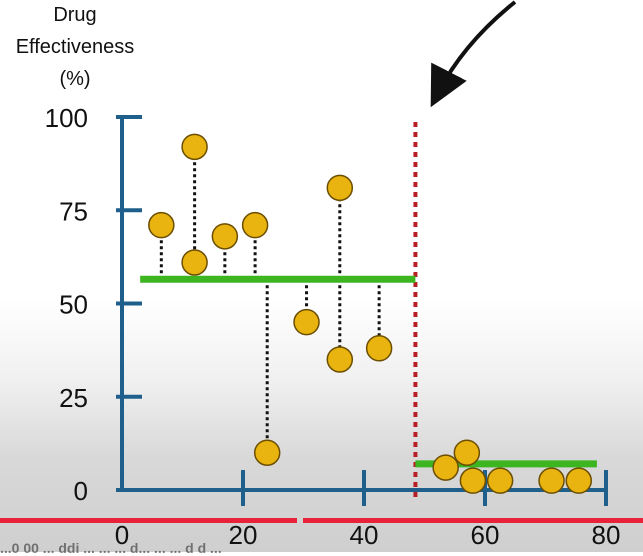  What do you see at coordinates (73, 211) in the screenshot?
I see `y-tick-label-75: 75` at bounding box center [73, 211].